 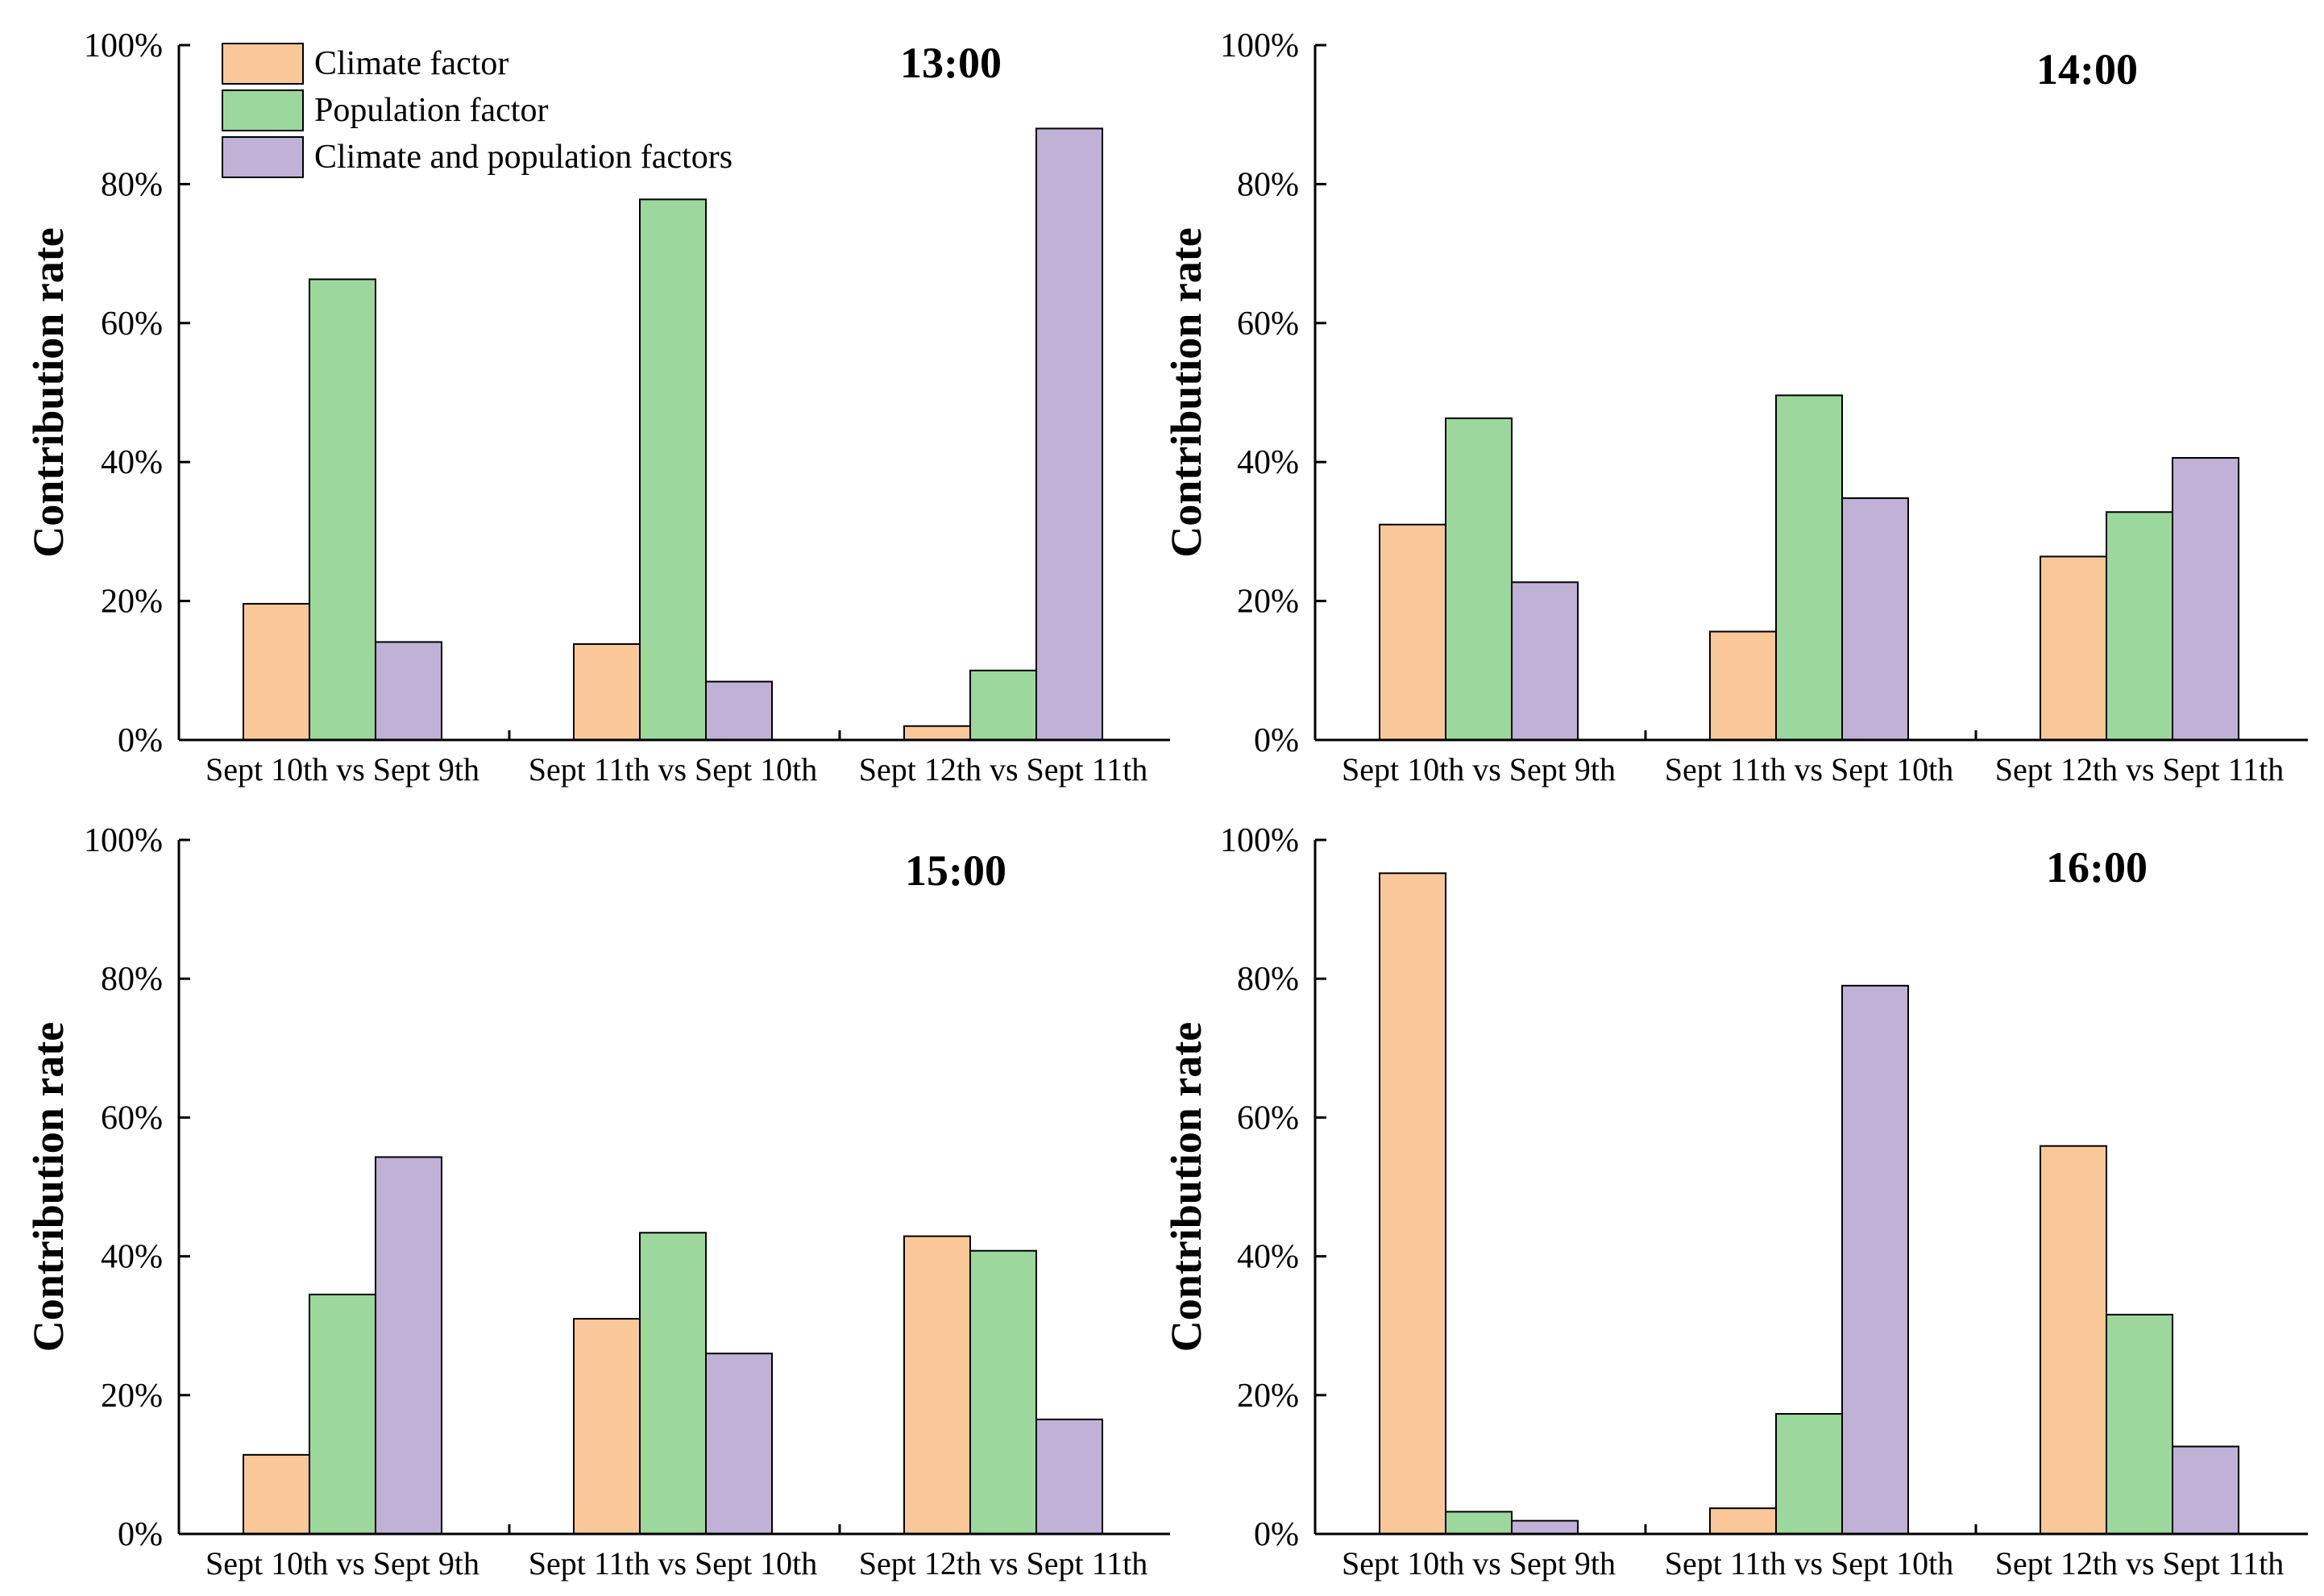 What do you see at coordinates (2087, 69) in the screenshot?
I see `chart-title: 14:00` at bounding box center [2087, 69].